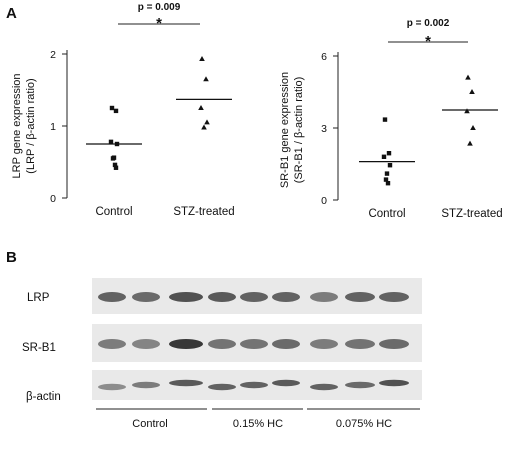 This screenshot has width=520, height=470. What do you see at coordinates (299, 130) in the screenshot?
I see `y-axis-label-line2: (SR-B1 / β-actin ratio)` at bounding box center [299, 130].